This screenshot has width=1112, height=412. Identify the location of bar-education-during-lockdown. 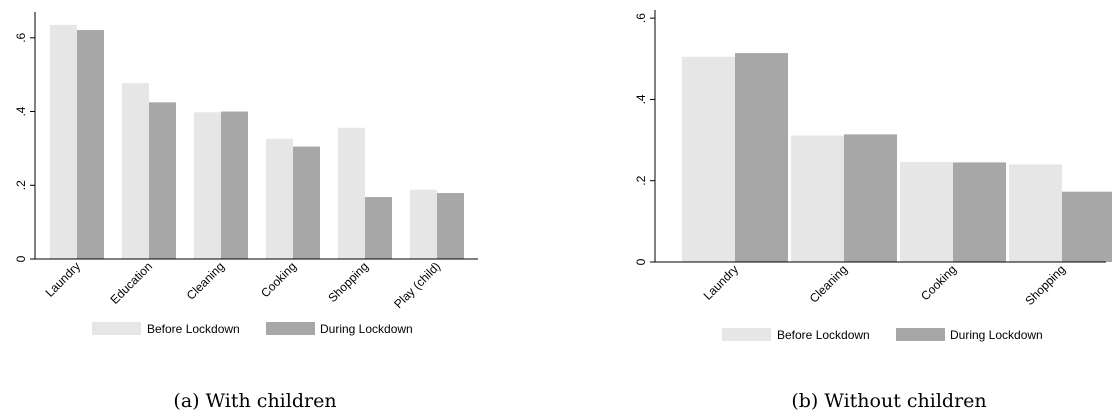
(162, 180).